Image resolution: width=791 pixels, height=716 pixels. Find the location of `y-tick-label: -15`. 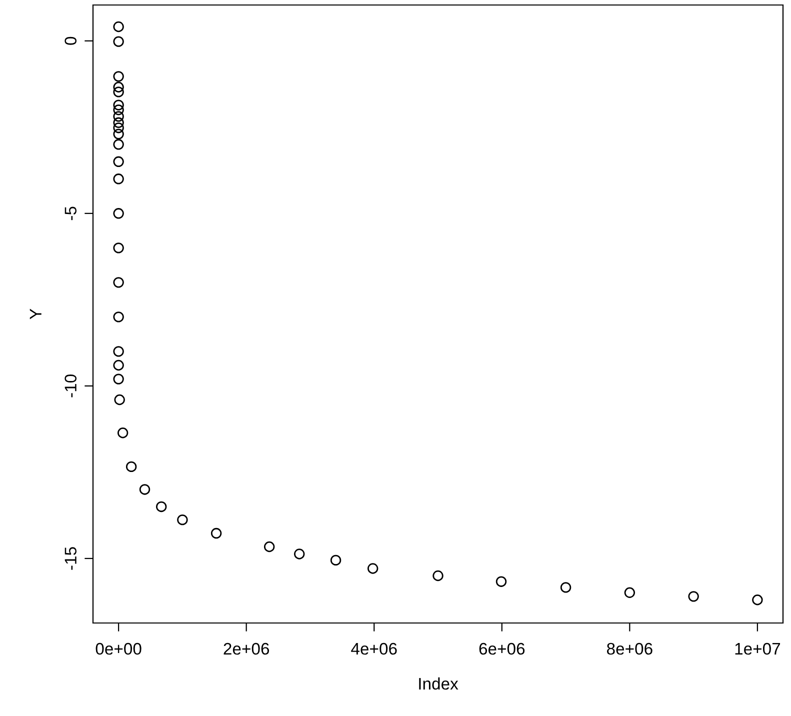

y-tick-label: -15 is located at coordinates (70, 558).